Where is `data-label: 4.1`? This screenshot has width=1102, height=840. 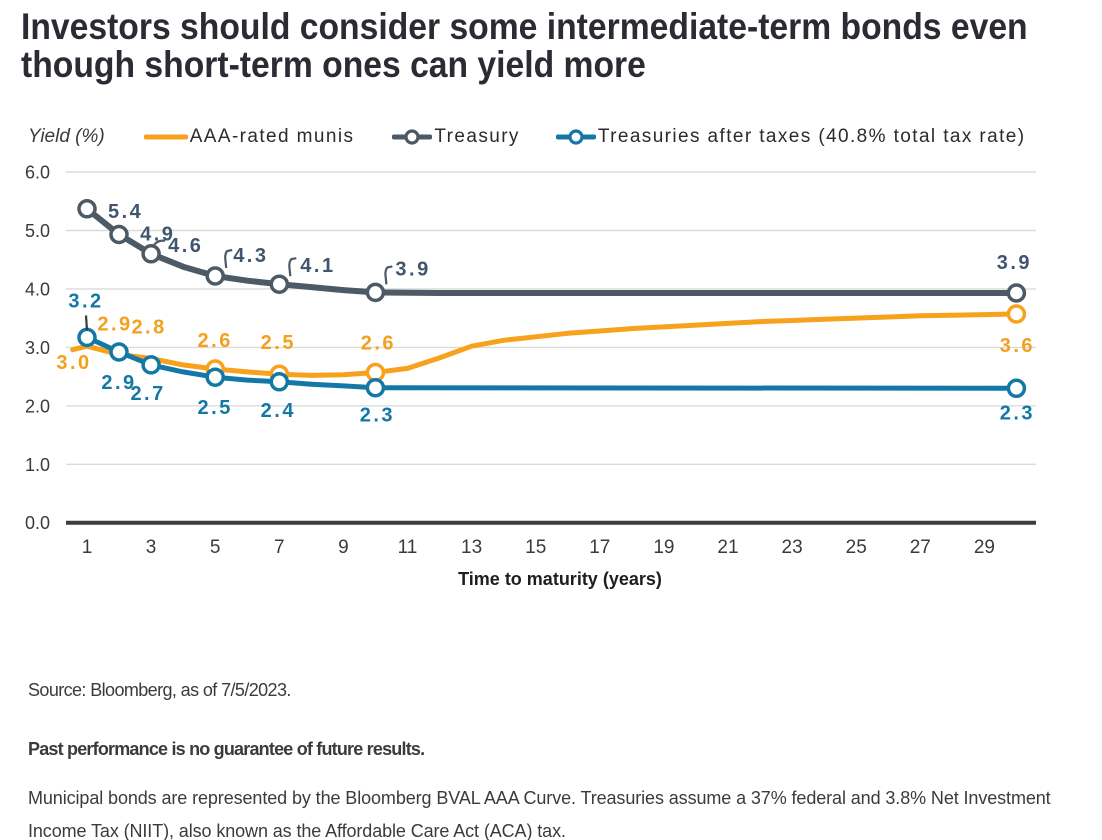
data-label: 4.1 is located at coordinates (317, 266).